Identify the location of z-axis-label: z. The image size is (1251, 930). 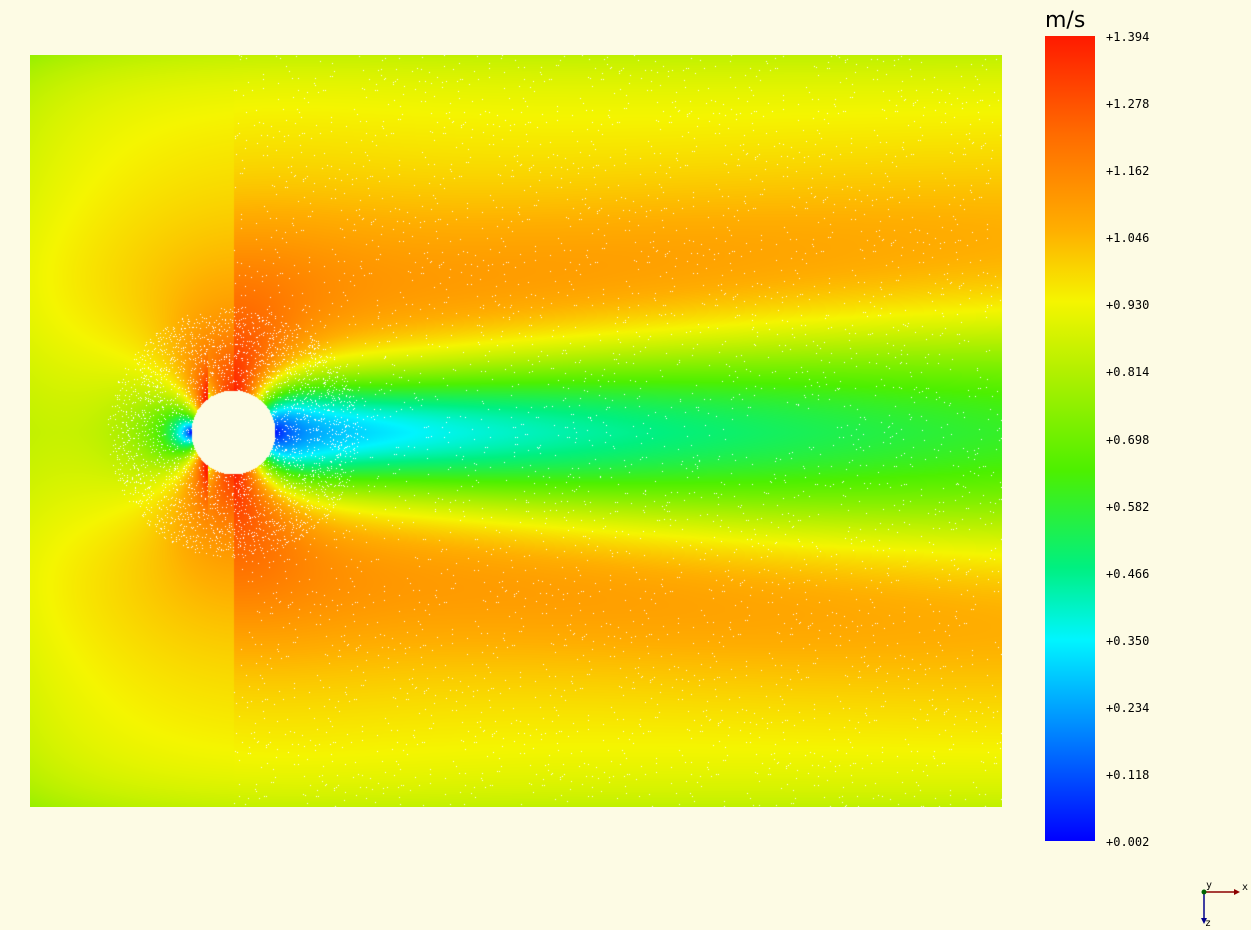
(1208, 923).